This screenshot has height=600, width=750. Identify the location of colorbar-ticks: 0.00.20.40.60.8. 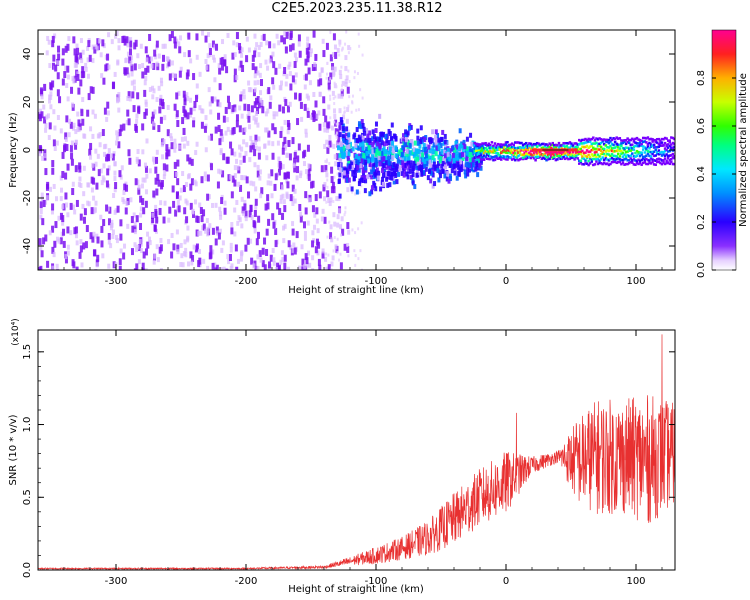
(716, 174).